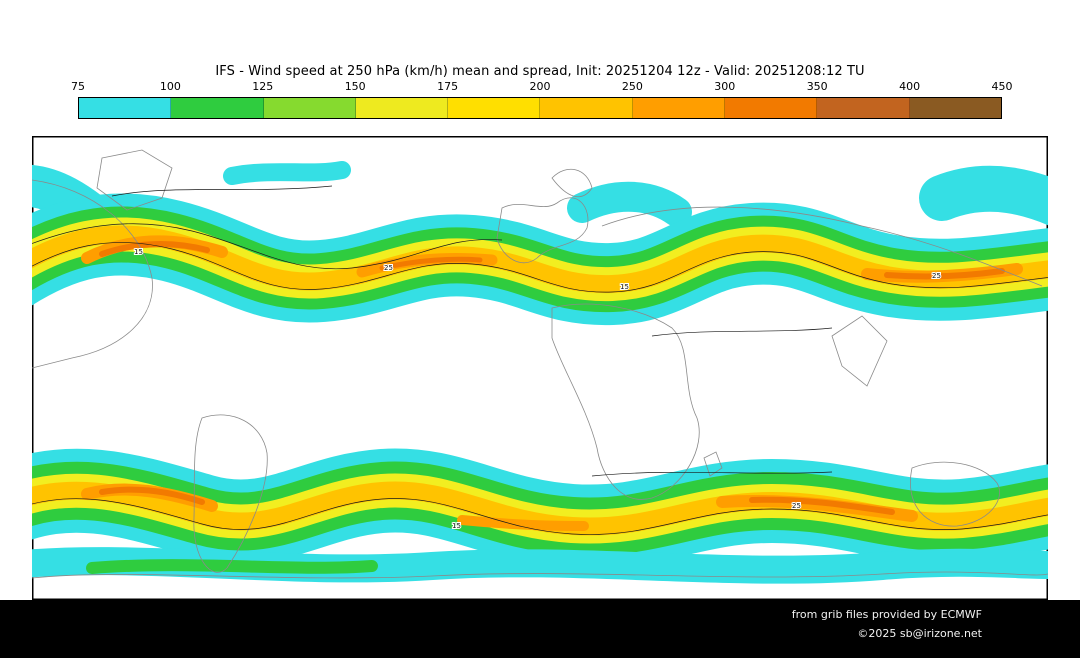 The height and width of the screenshot is (658, 1080). I want to click on colorbar-ticks: 75 100 125 150 175 200 250 300 350 400 450, so click(542, 87).